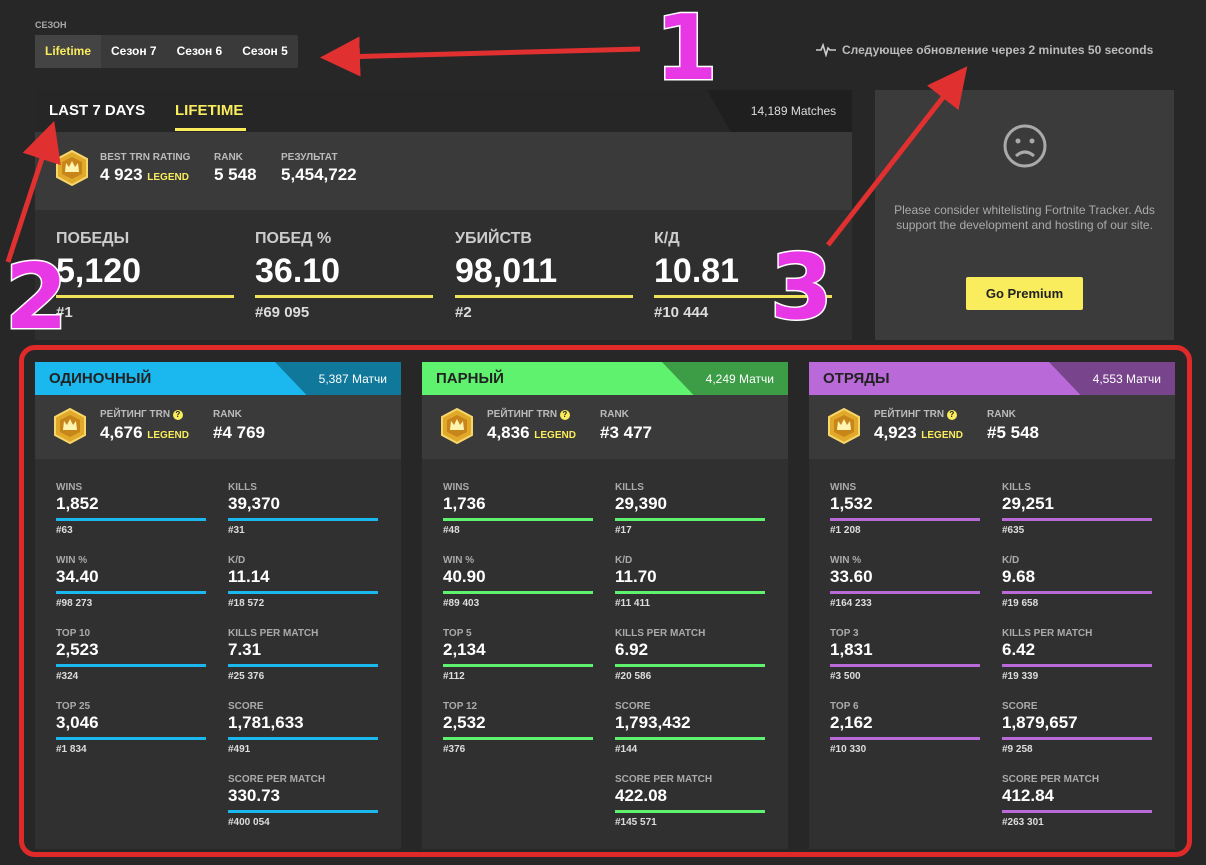 The image size is (1206, 865). I want to click on mode-title: ОТРЯДЫ, so click(856, 378).